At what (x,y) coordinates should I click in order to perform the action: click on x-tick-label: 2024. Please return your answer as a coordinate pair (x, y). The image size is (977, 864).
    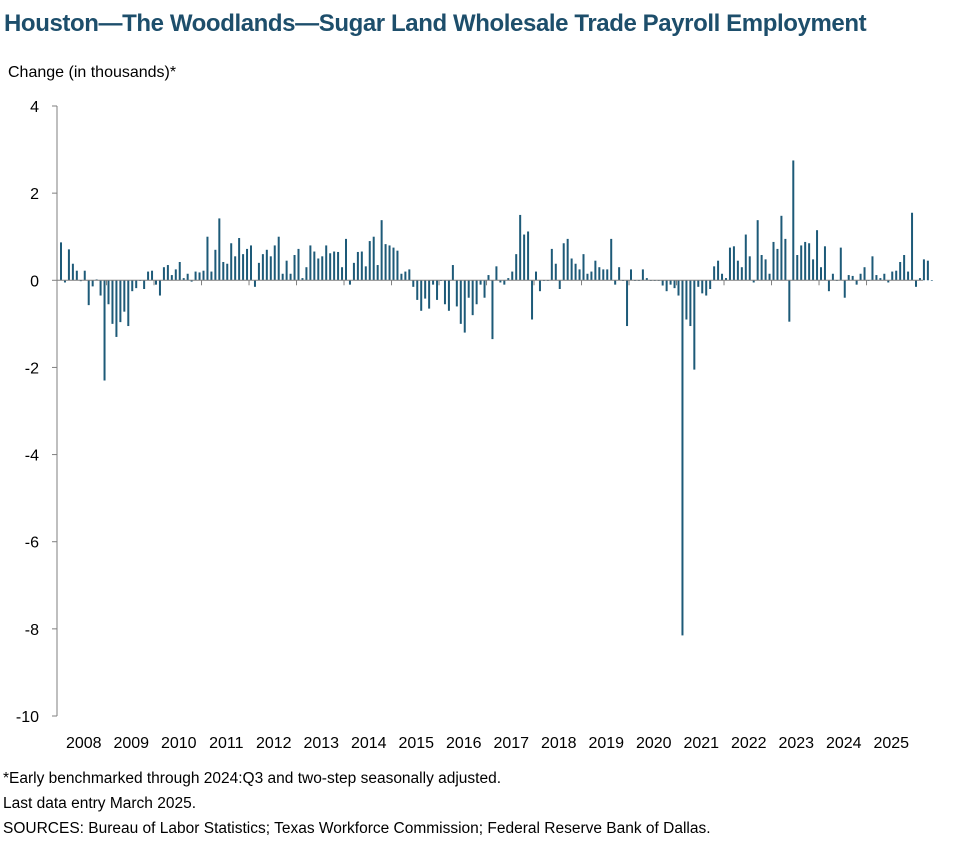
    Looking at the image, I should click on (844, 743).